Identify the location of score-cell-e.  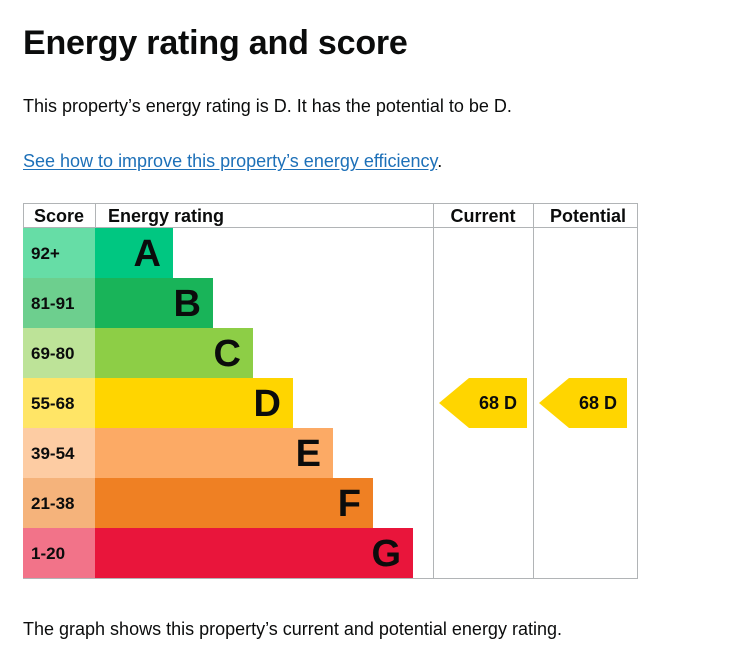
(59, 453).